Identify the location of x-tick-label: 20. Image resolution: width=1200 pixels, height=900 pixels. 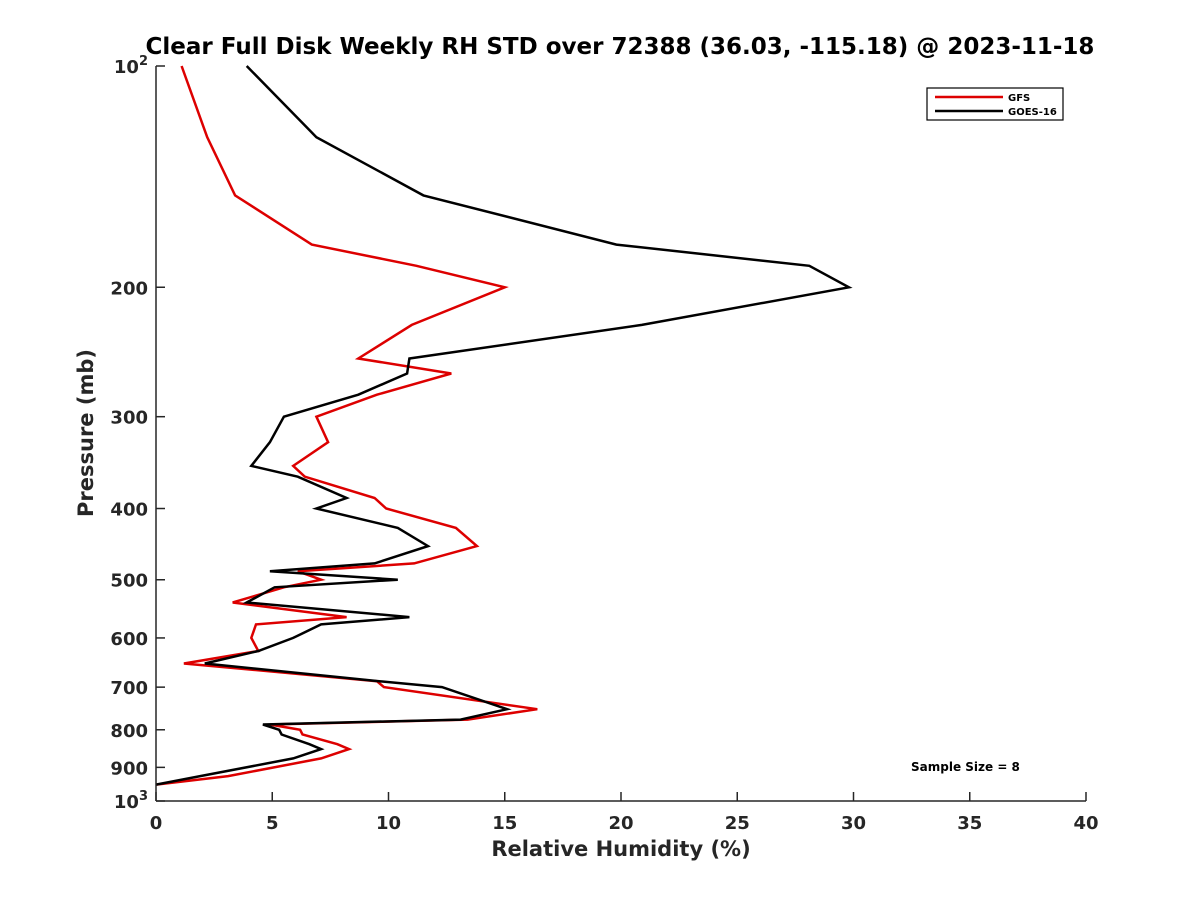
(620, 823).